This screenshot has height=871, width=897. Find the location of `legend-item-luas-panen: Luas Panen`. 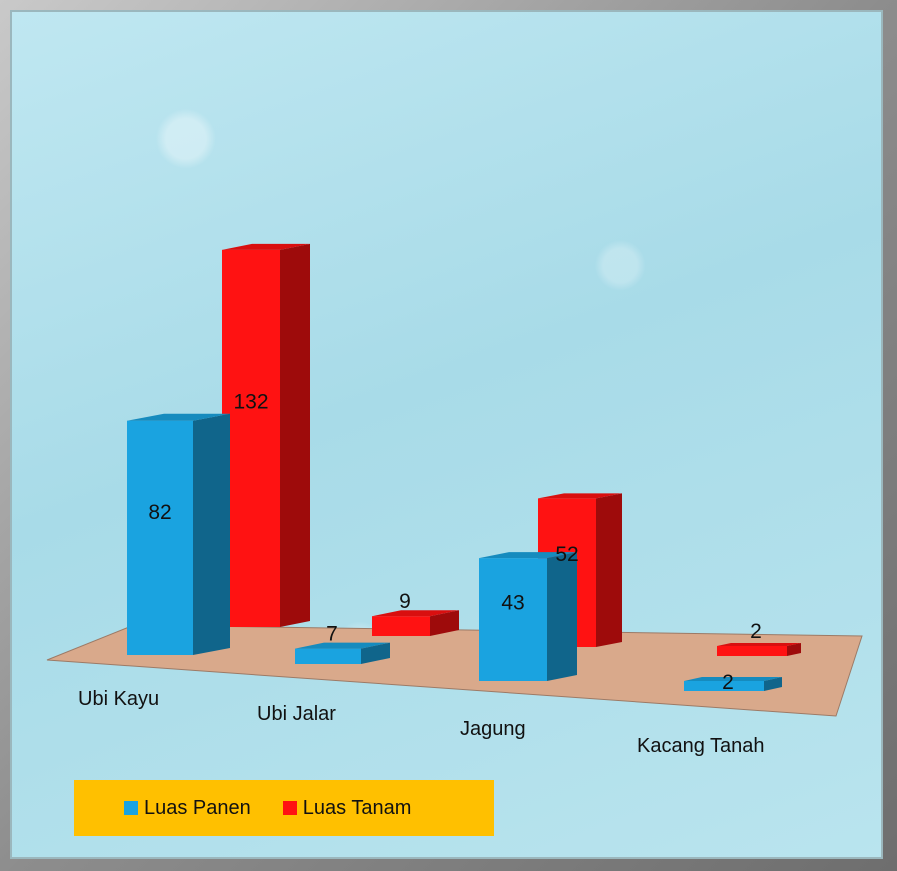

legend-item-luas-panen: Luas Panen is located at coordinates (187, 808).